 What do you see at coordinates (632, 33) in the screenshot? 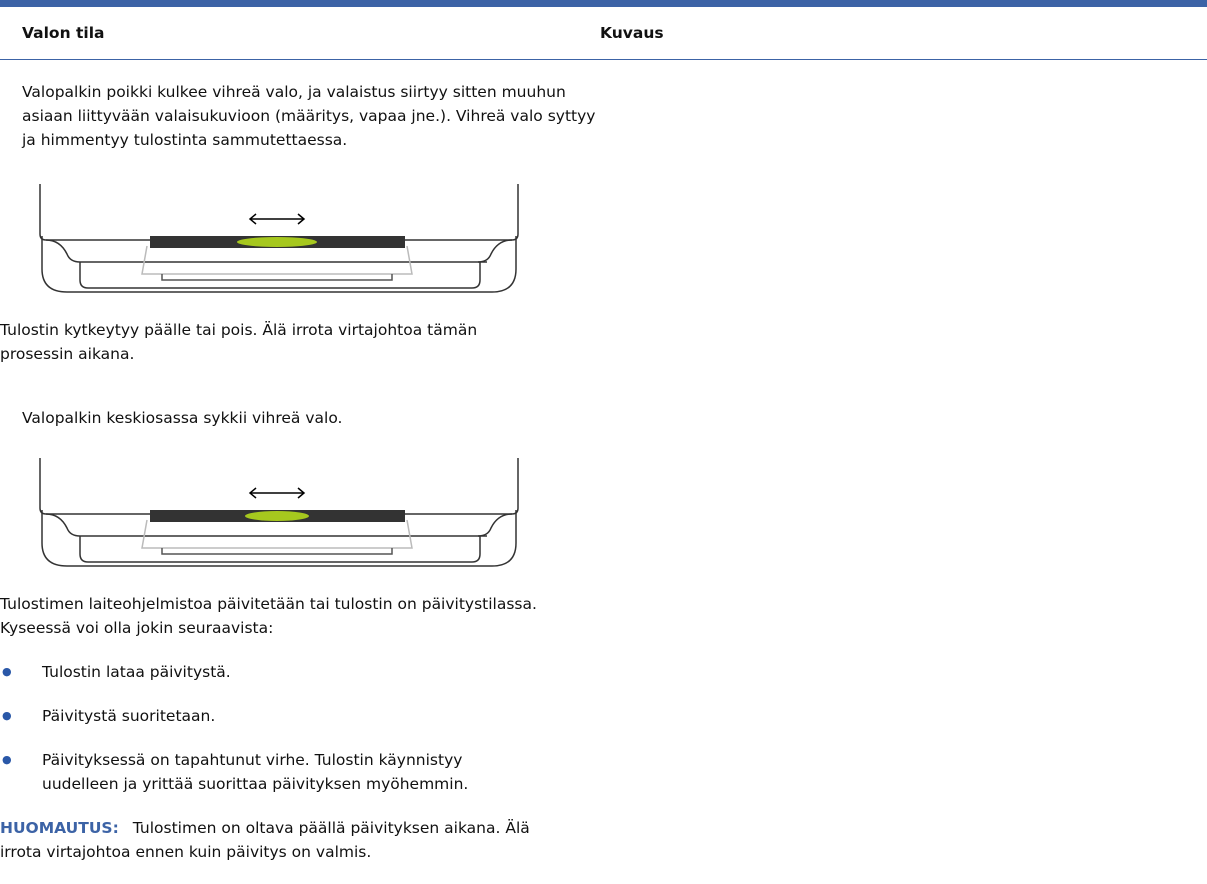
I see `header-cell: Kuvaus` at bounding box center [632, 33].